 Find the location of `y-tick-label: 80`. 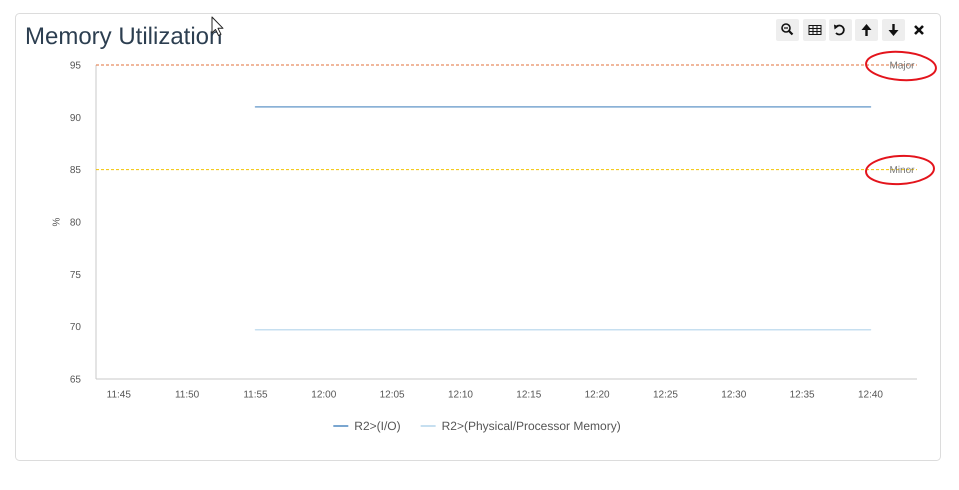

y-tick-label: 80 is located at coordinates (76, 223).